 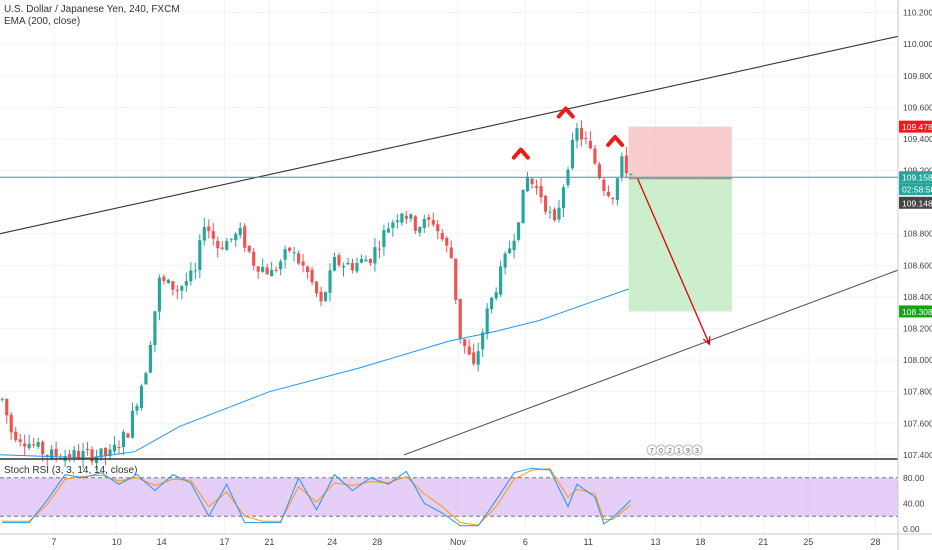 I want to click on stop-loss-zone, so click(x=680, y=152).